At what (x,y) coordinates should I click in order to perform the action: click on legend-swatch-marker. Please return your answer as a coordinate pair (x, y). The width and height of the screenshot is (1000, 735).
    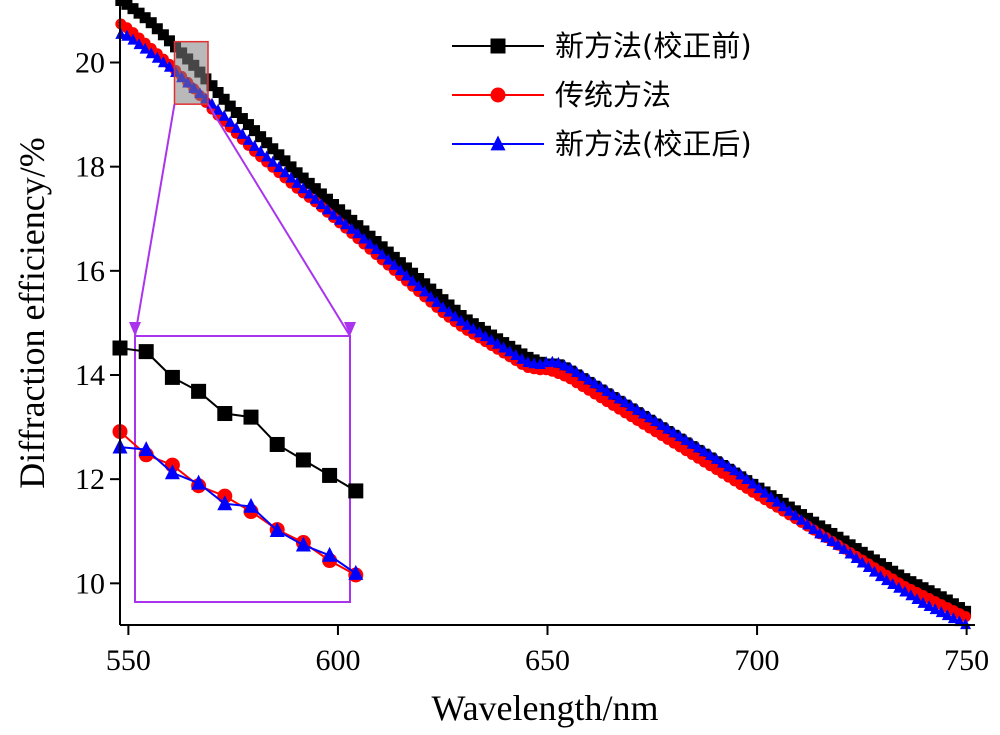
    Looking at the image, I should click on (498, 46).